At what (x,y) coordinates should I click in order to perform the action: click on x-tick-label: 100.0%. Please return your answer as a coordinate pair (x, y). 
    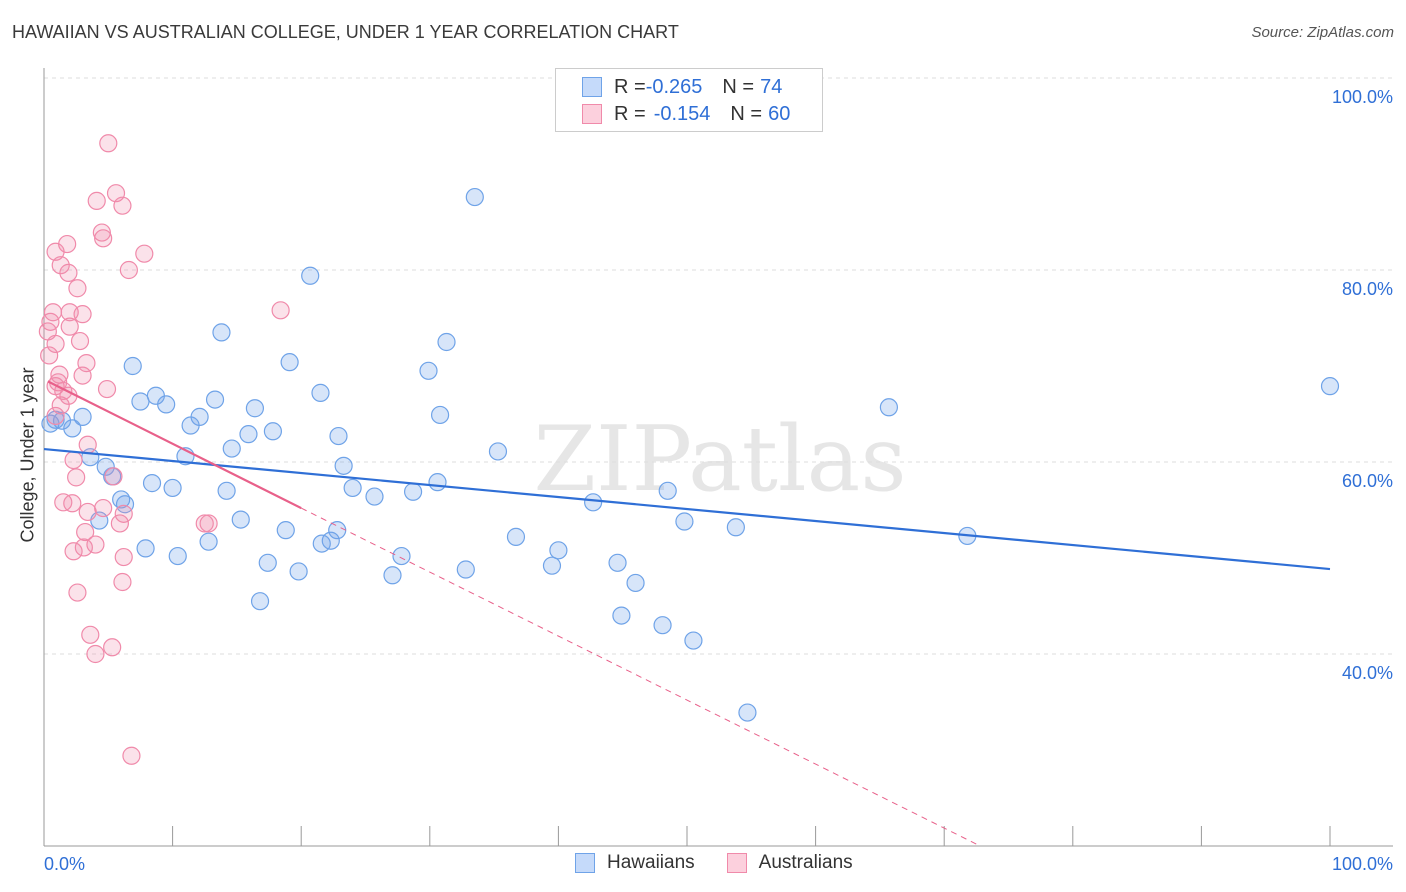
    Looking at the image, I should click on (1362, 864).